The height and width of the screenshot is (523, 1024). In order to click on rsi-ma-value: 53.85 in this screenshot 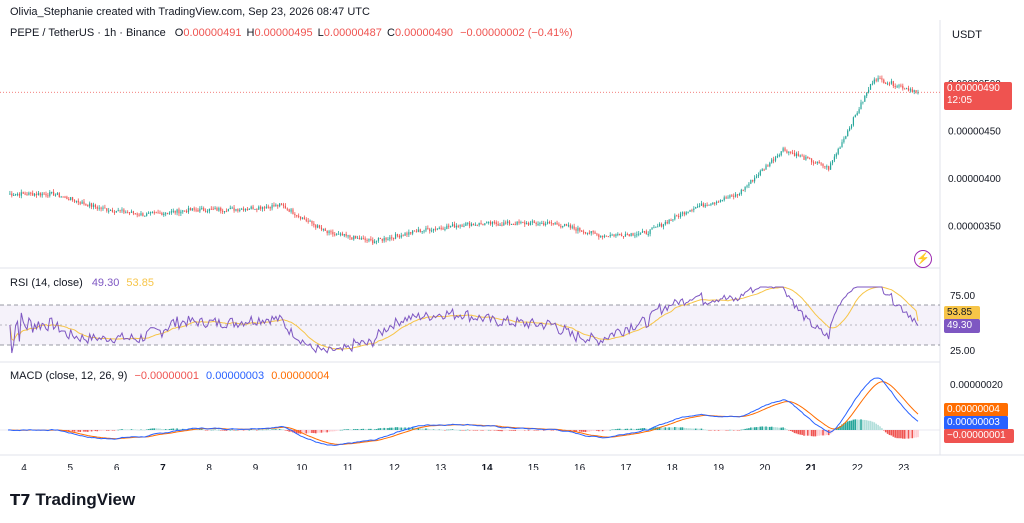, I will do `click(140, 283)`.